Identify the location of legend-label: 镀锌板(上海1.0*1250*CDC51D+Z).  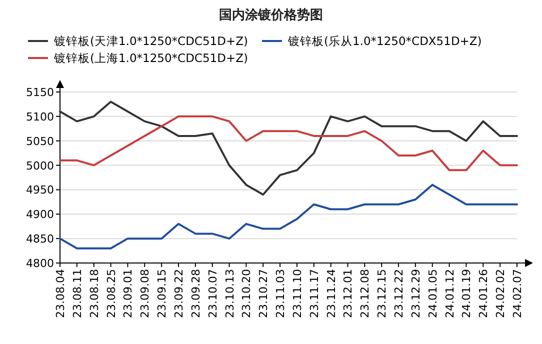
(150, 58).